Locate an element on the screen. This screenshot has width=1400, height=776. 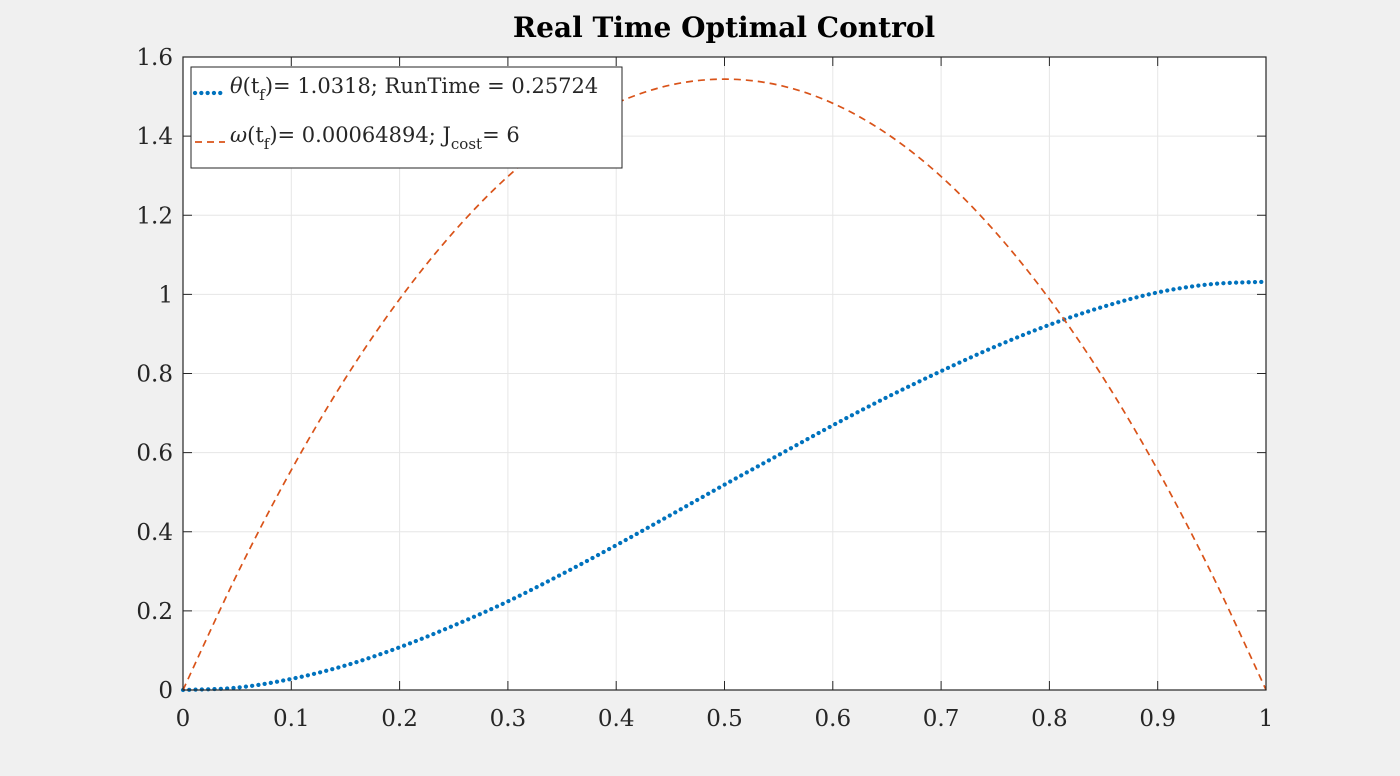
x-tick-label: 0.1 is located at coordinates (291, 719).